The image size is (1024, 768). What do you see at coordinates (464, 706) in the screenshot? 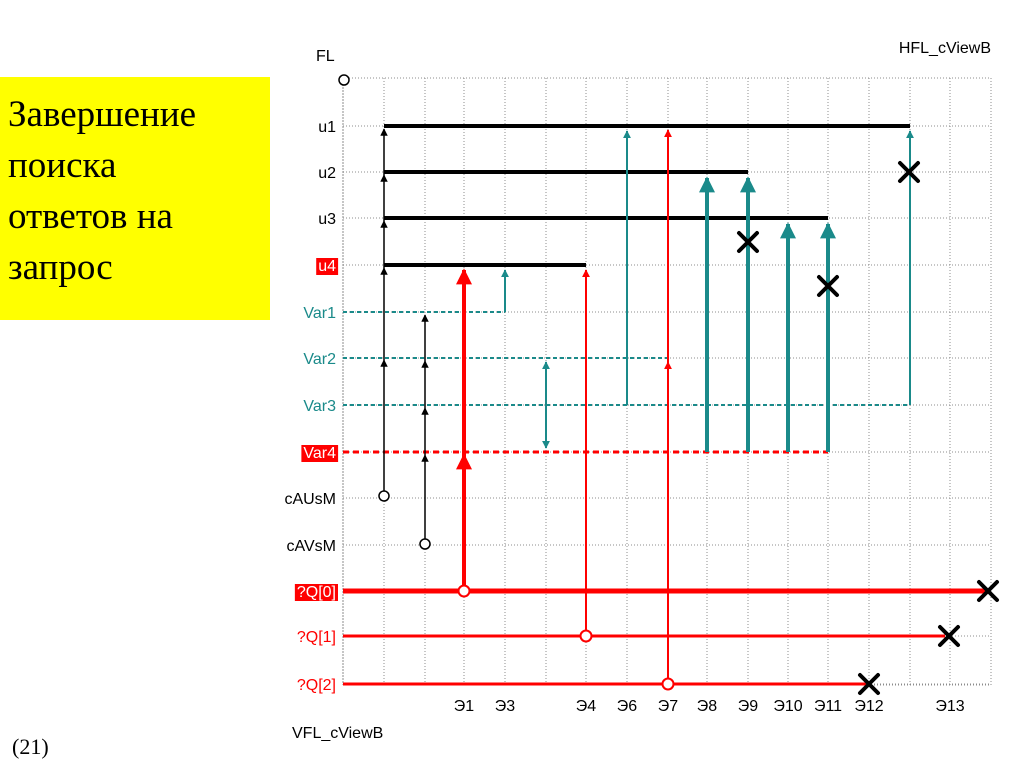
I see `event-label: Э1` at bounding box center [464, 706].